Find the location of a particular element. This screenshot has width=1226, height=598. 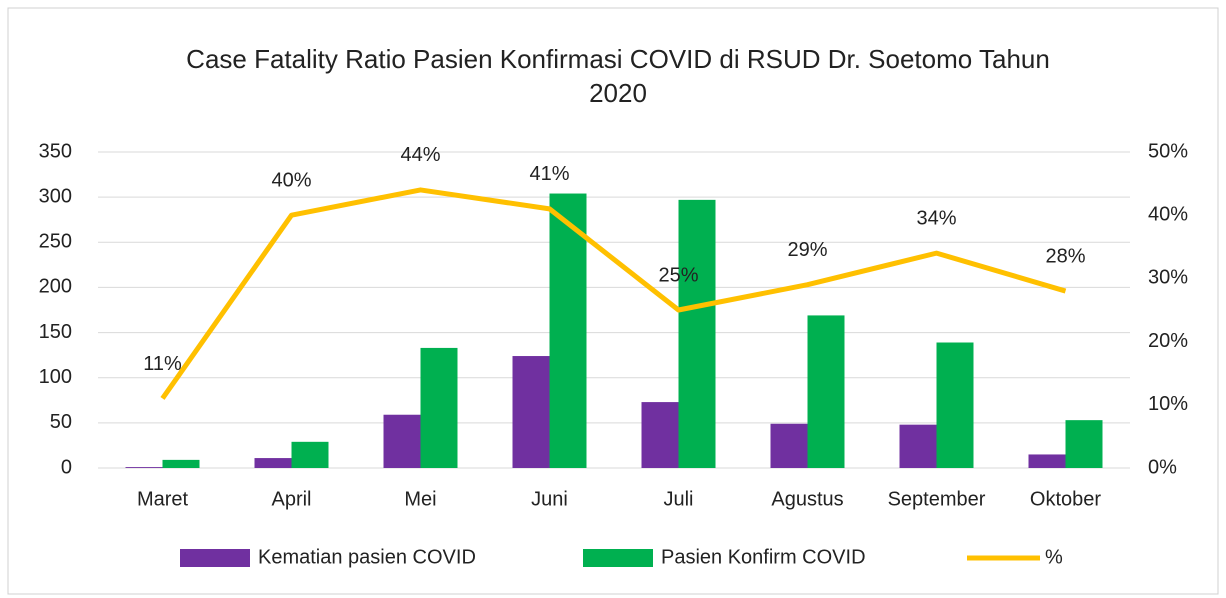

data-label: 40% is located at coordinates (291, 180).